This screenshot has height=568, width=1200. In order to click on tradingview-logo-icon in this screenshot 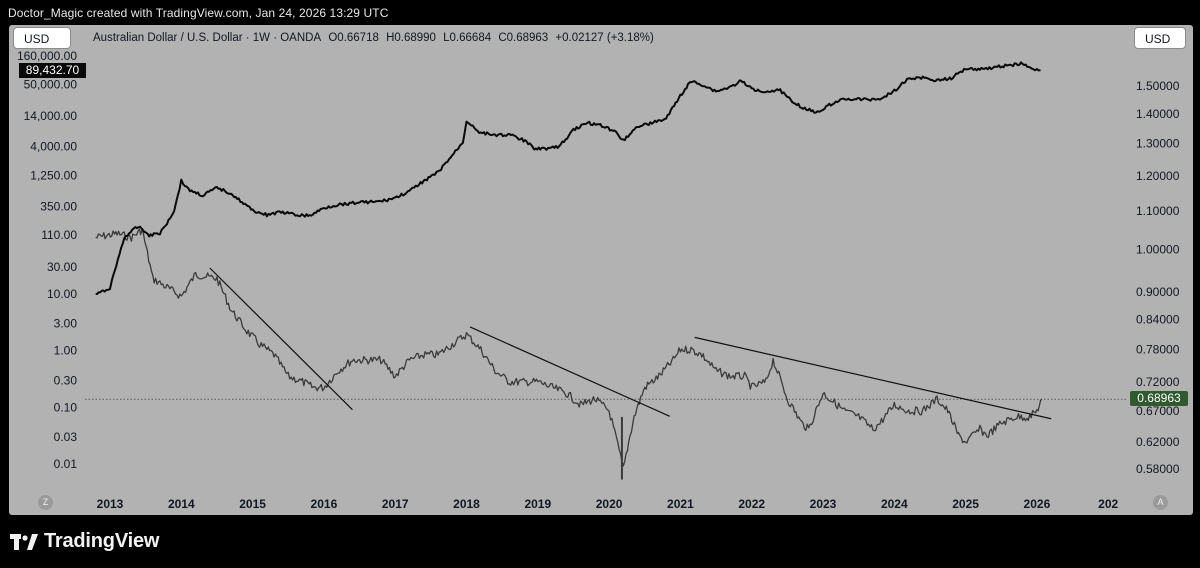, I will do `click(24, 541)`.